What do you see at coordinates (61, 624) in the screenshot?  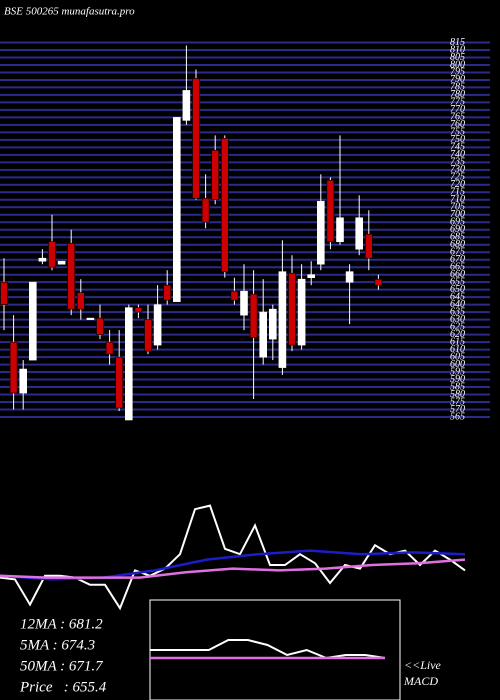 I see `ma-label: 12MA : 681.2` at bounding box center [61, 624].